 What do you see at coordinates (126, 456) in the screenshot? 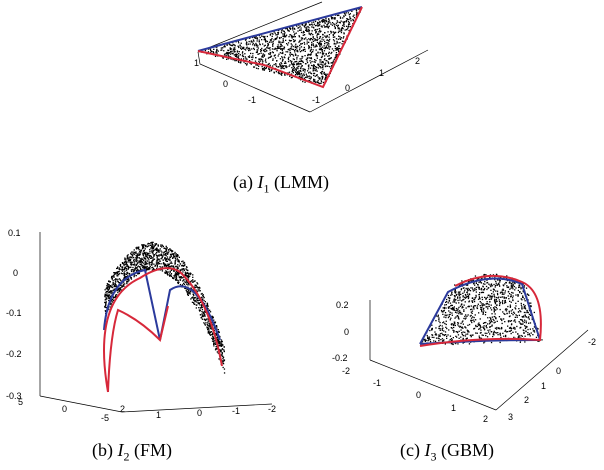
I see `caption-b-sub: 2` at bounding box center [126, 456].